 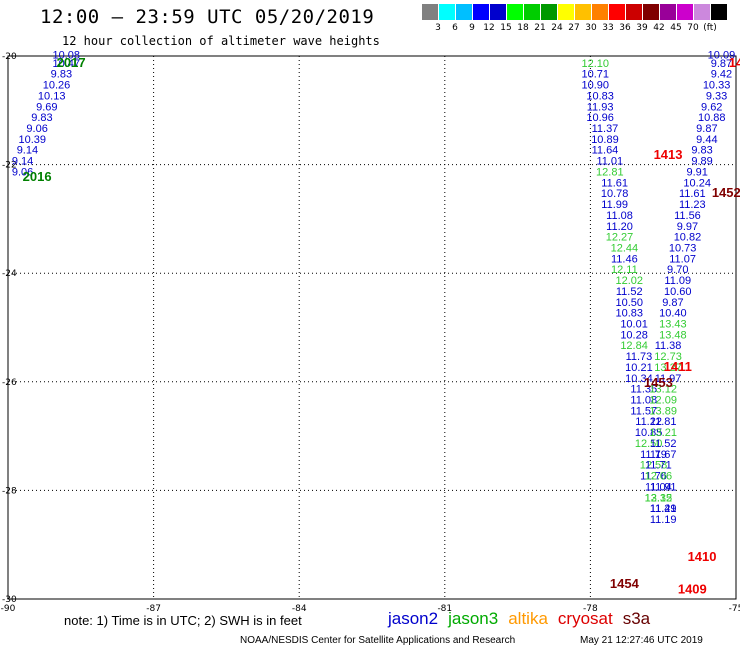 What do you see at coordinates (37, 176) in the screenshot?
I see `pass-label: 2016` at bounding box center [37, 176].